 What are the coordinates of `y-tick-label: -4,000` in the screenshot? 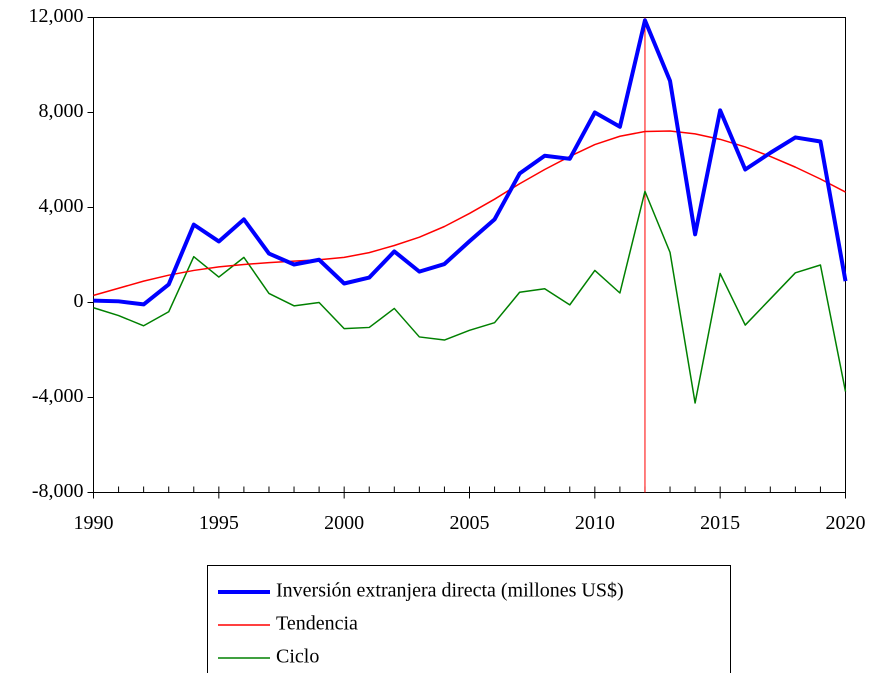 It's located at (58, 396).